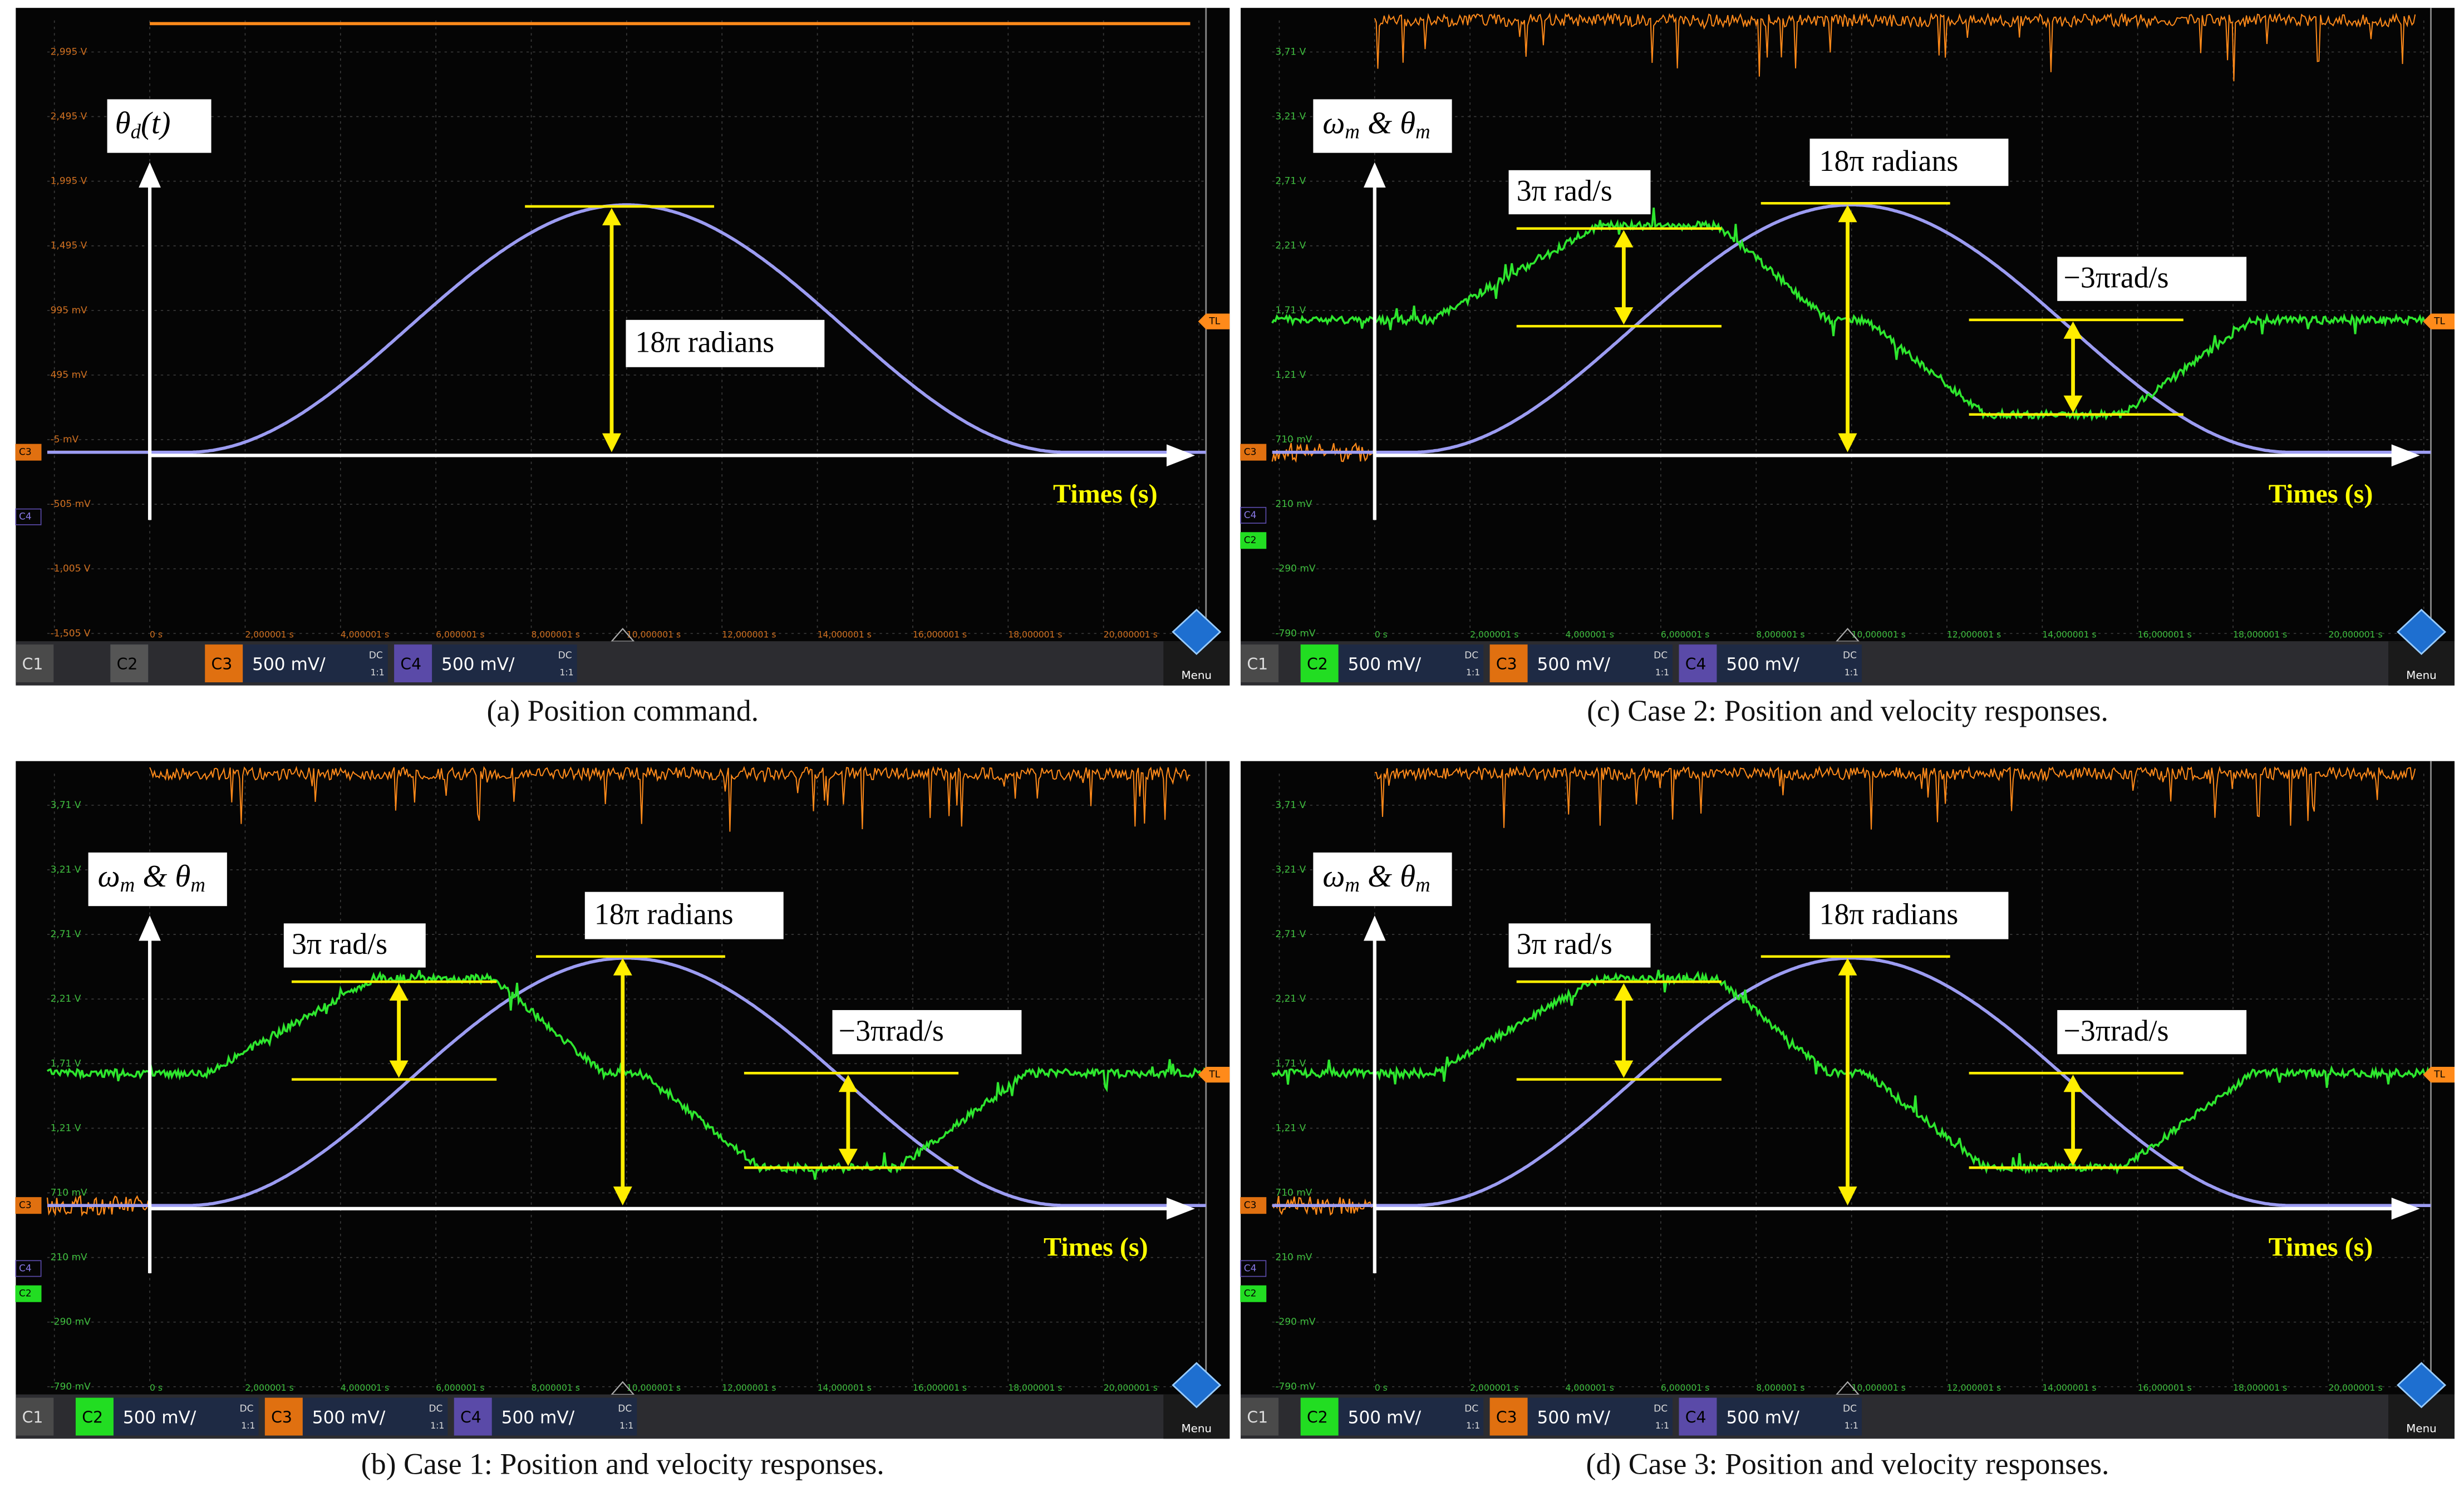 Image resolution: width=2464 pixels, height=1497 pixels. Describe the element at coordinates (156, 1388) in the screenshot. I see `time-label: 0 s` at that location.